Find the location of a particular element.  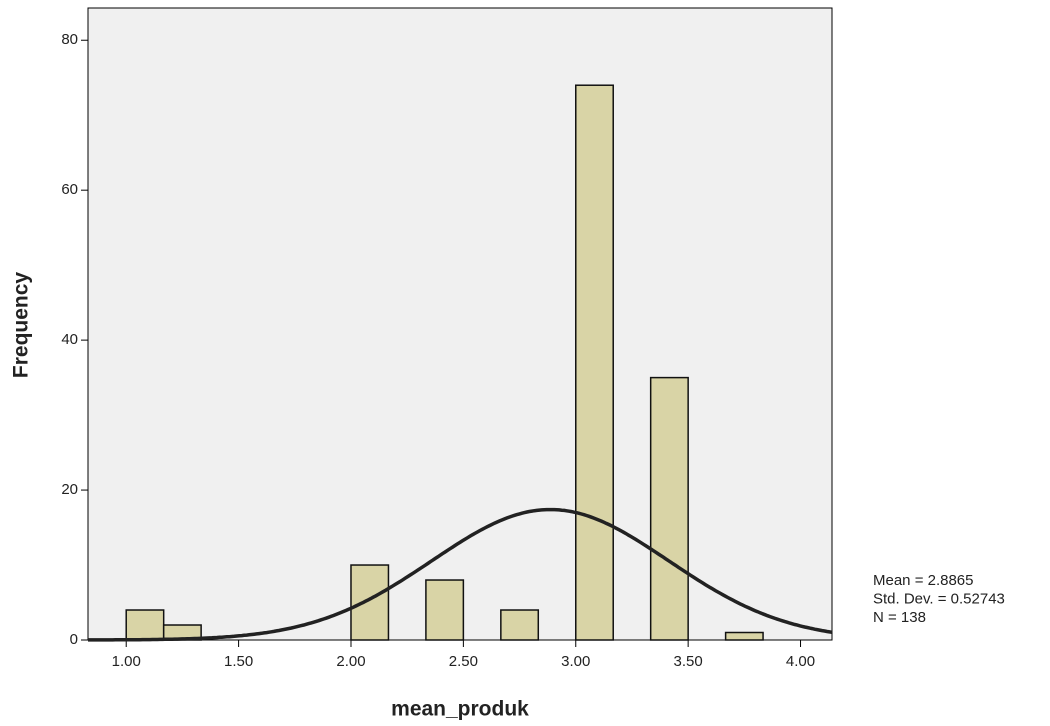

stat-label: Std. Dev. = 0.52743 is located at coordinates (939, 598).